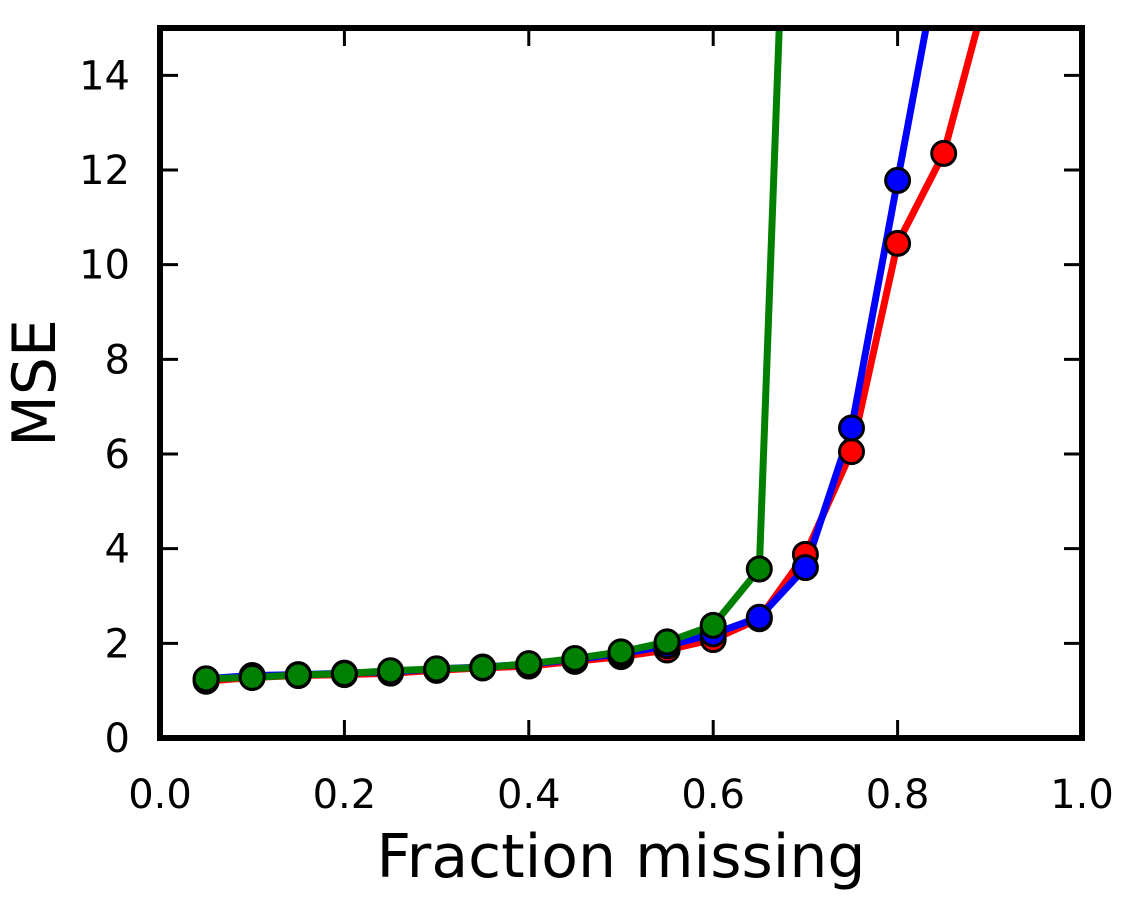 The width and height of the screenshot is (1140, 900). What do you see at coordinates (104, 76) in the screenshot?
I see `y-tick-label: 14` at bounding box center [104, 76].